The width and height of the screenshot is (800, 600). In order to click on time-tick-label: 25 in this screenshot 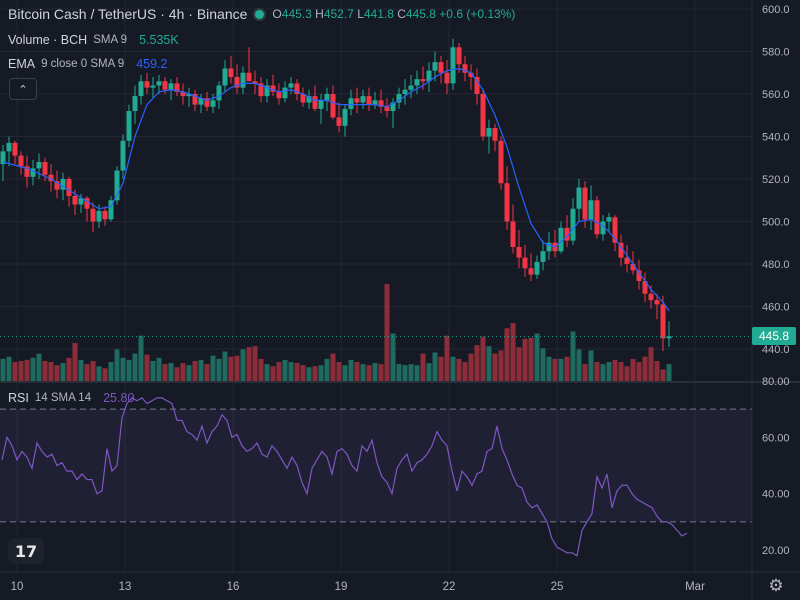, I will do `click(557, 587)`.